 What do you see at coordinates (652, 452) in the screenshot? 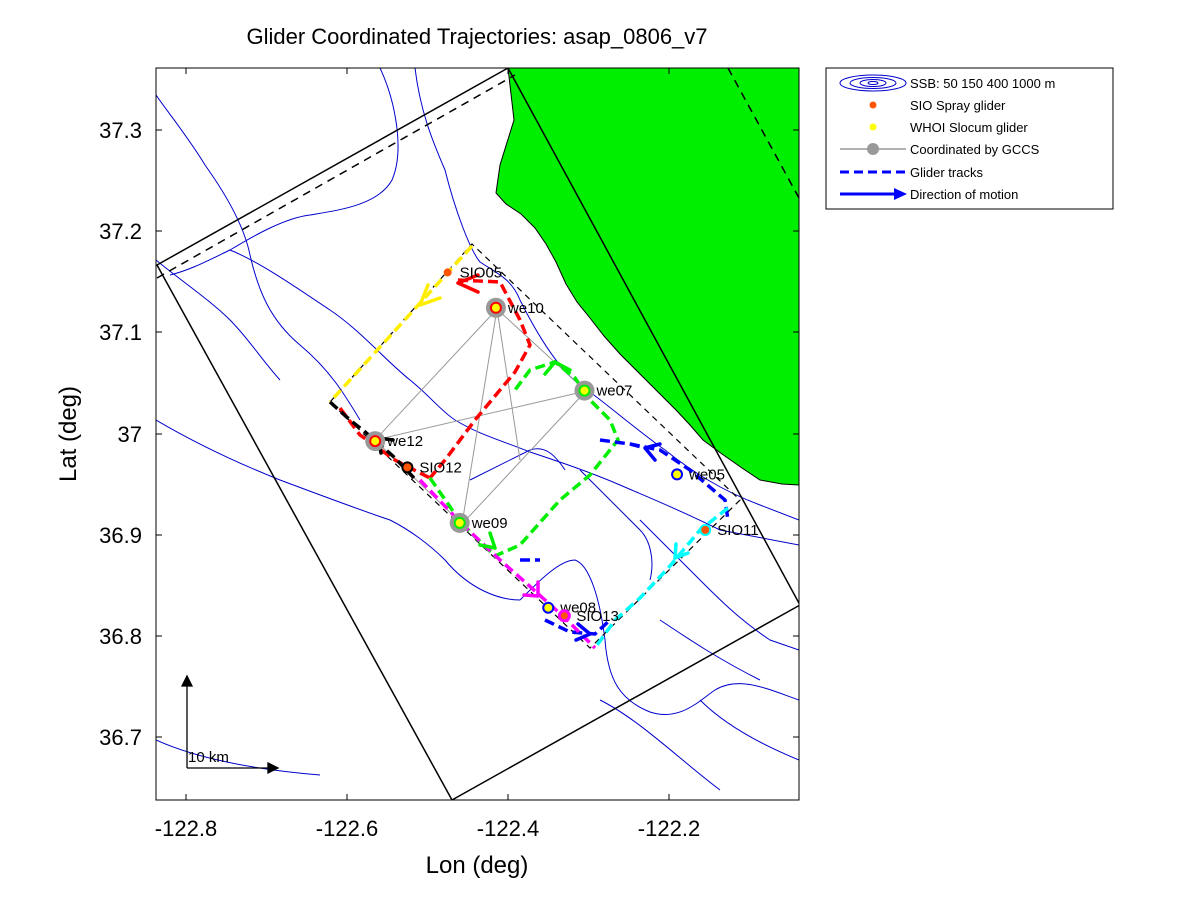
I see `arrow-blue` at bounding box center [652, 452].